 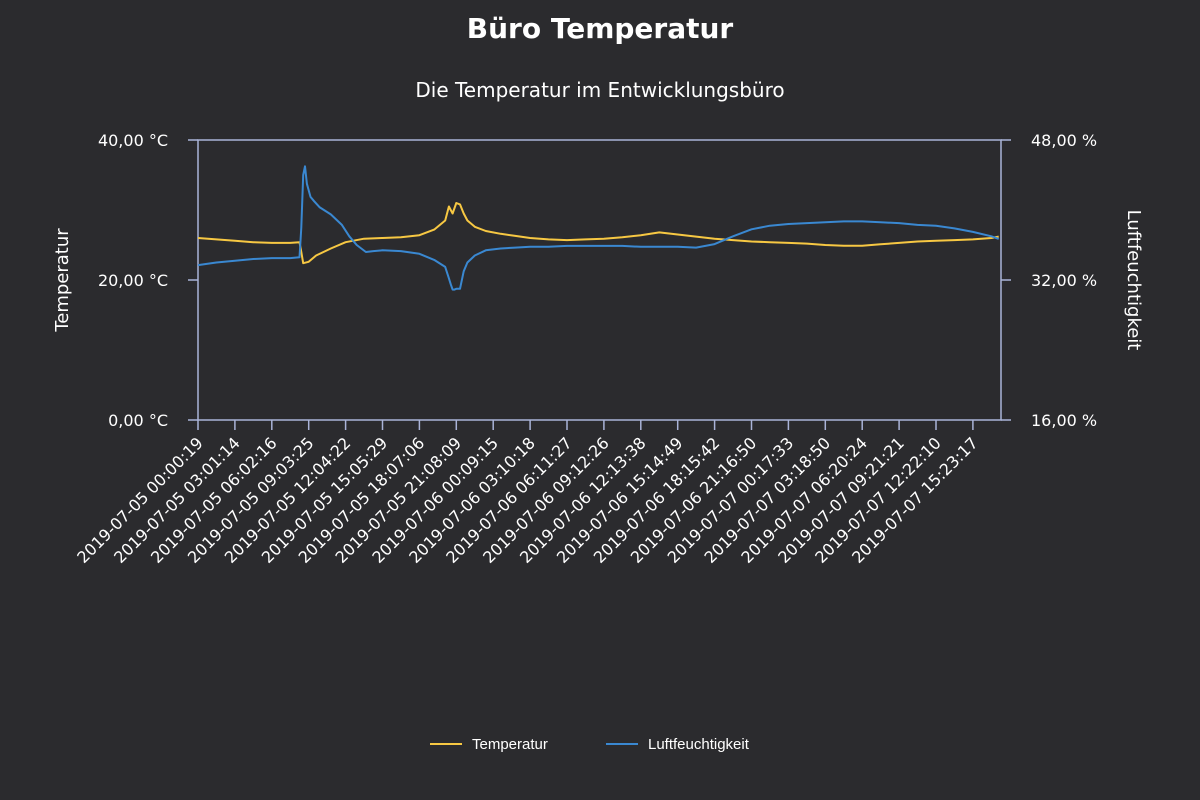 What do you see at coordinates (510, 744) in the screenshot?
I see `legend-label-temperatur: Temperatur` at bounding box center [510, 744].